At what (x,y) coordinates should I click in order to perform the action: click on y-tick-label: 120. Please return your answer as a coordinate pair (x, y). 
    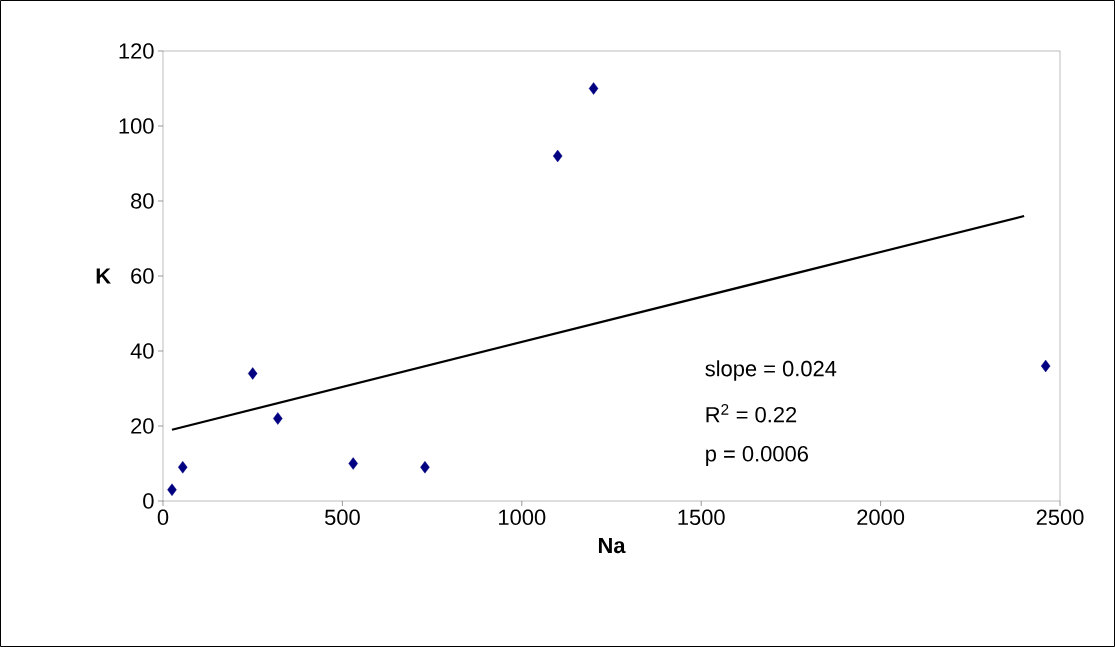
    Looking at the image, I should click on (136, 51).